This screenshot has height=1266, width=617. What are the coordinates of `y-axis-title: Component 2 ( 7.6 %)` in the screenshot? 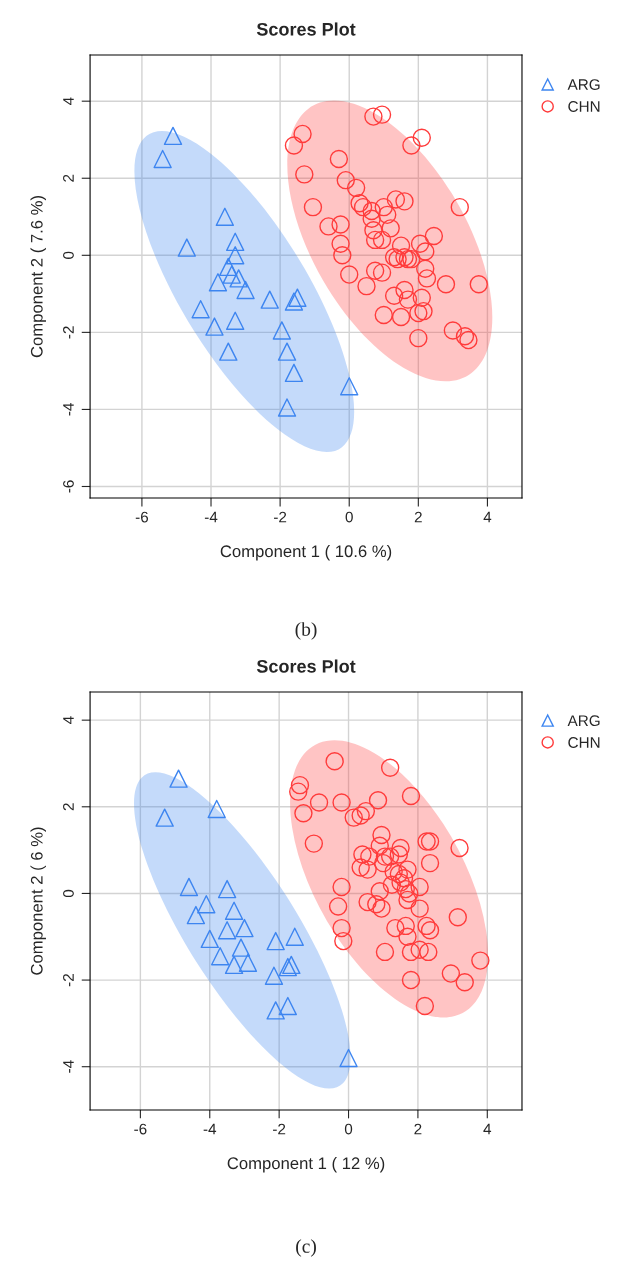 It's located at (38, 277).